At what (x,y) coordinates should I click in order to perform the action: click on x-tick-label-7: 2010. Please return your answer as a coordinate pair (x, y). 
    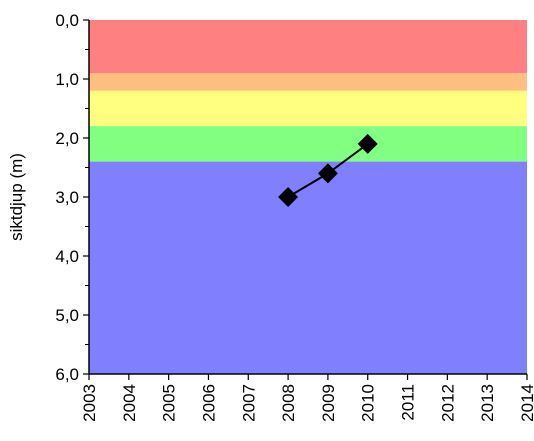
    Looking at the image, I should click on (368, 403).